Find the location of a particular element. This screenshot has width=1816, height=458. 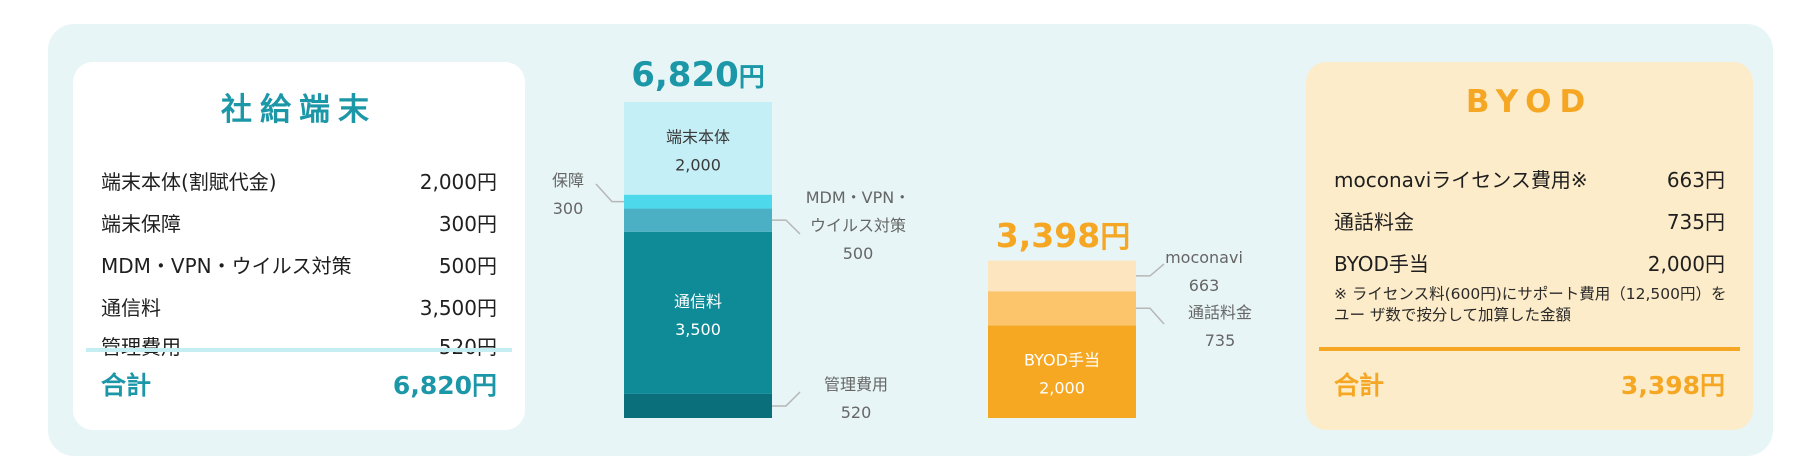

company-card-title: 社給端末 is located at coordinates (299, 110).